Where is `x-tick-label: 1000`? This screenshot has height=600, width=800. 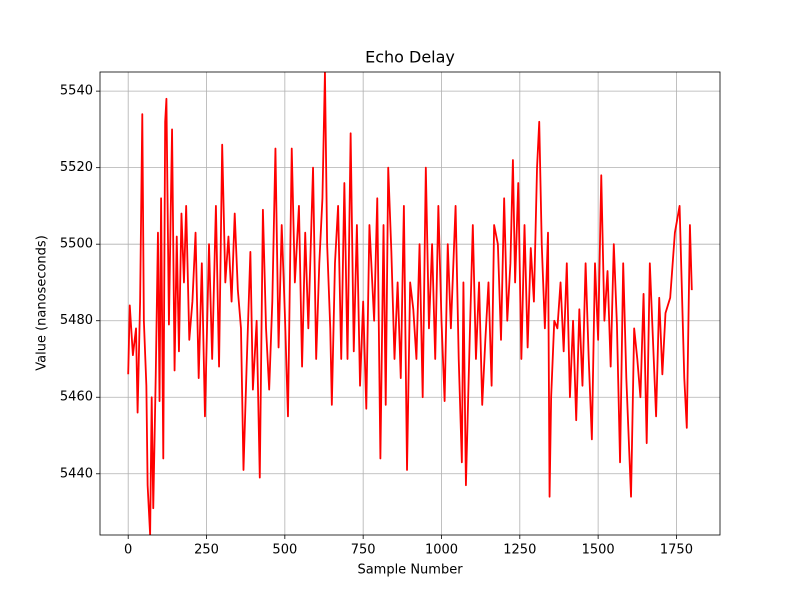
x-tick-label: 1000 is located at coordinates (441, 550).